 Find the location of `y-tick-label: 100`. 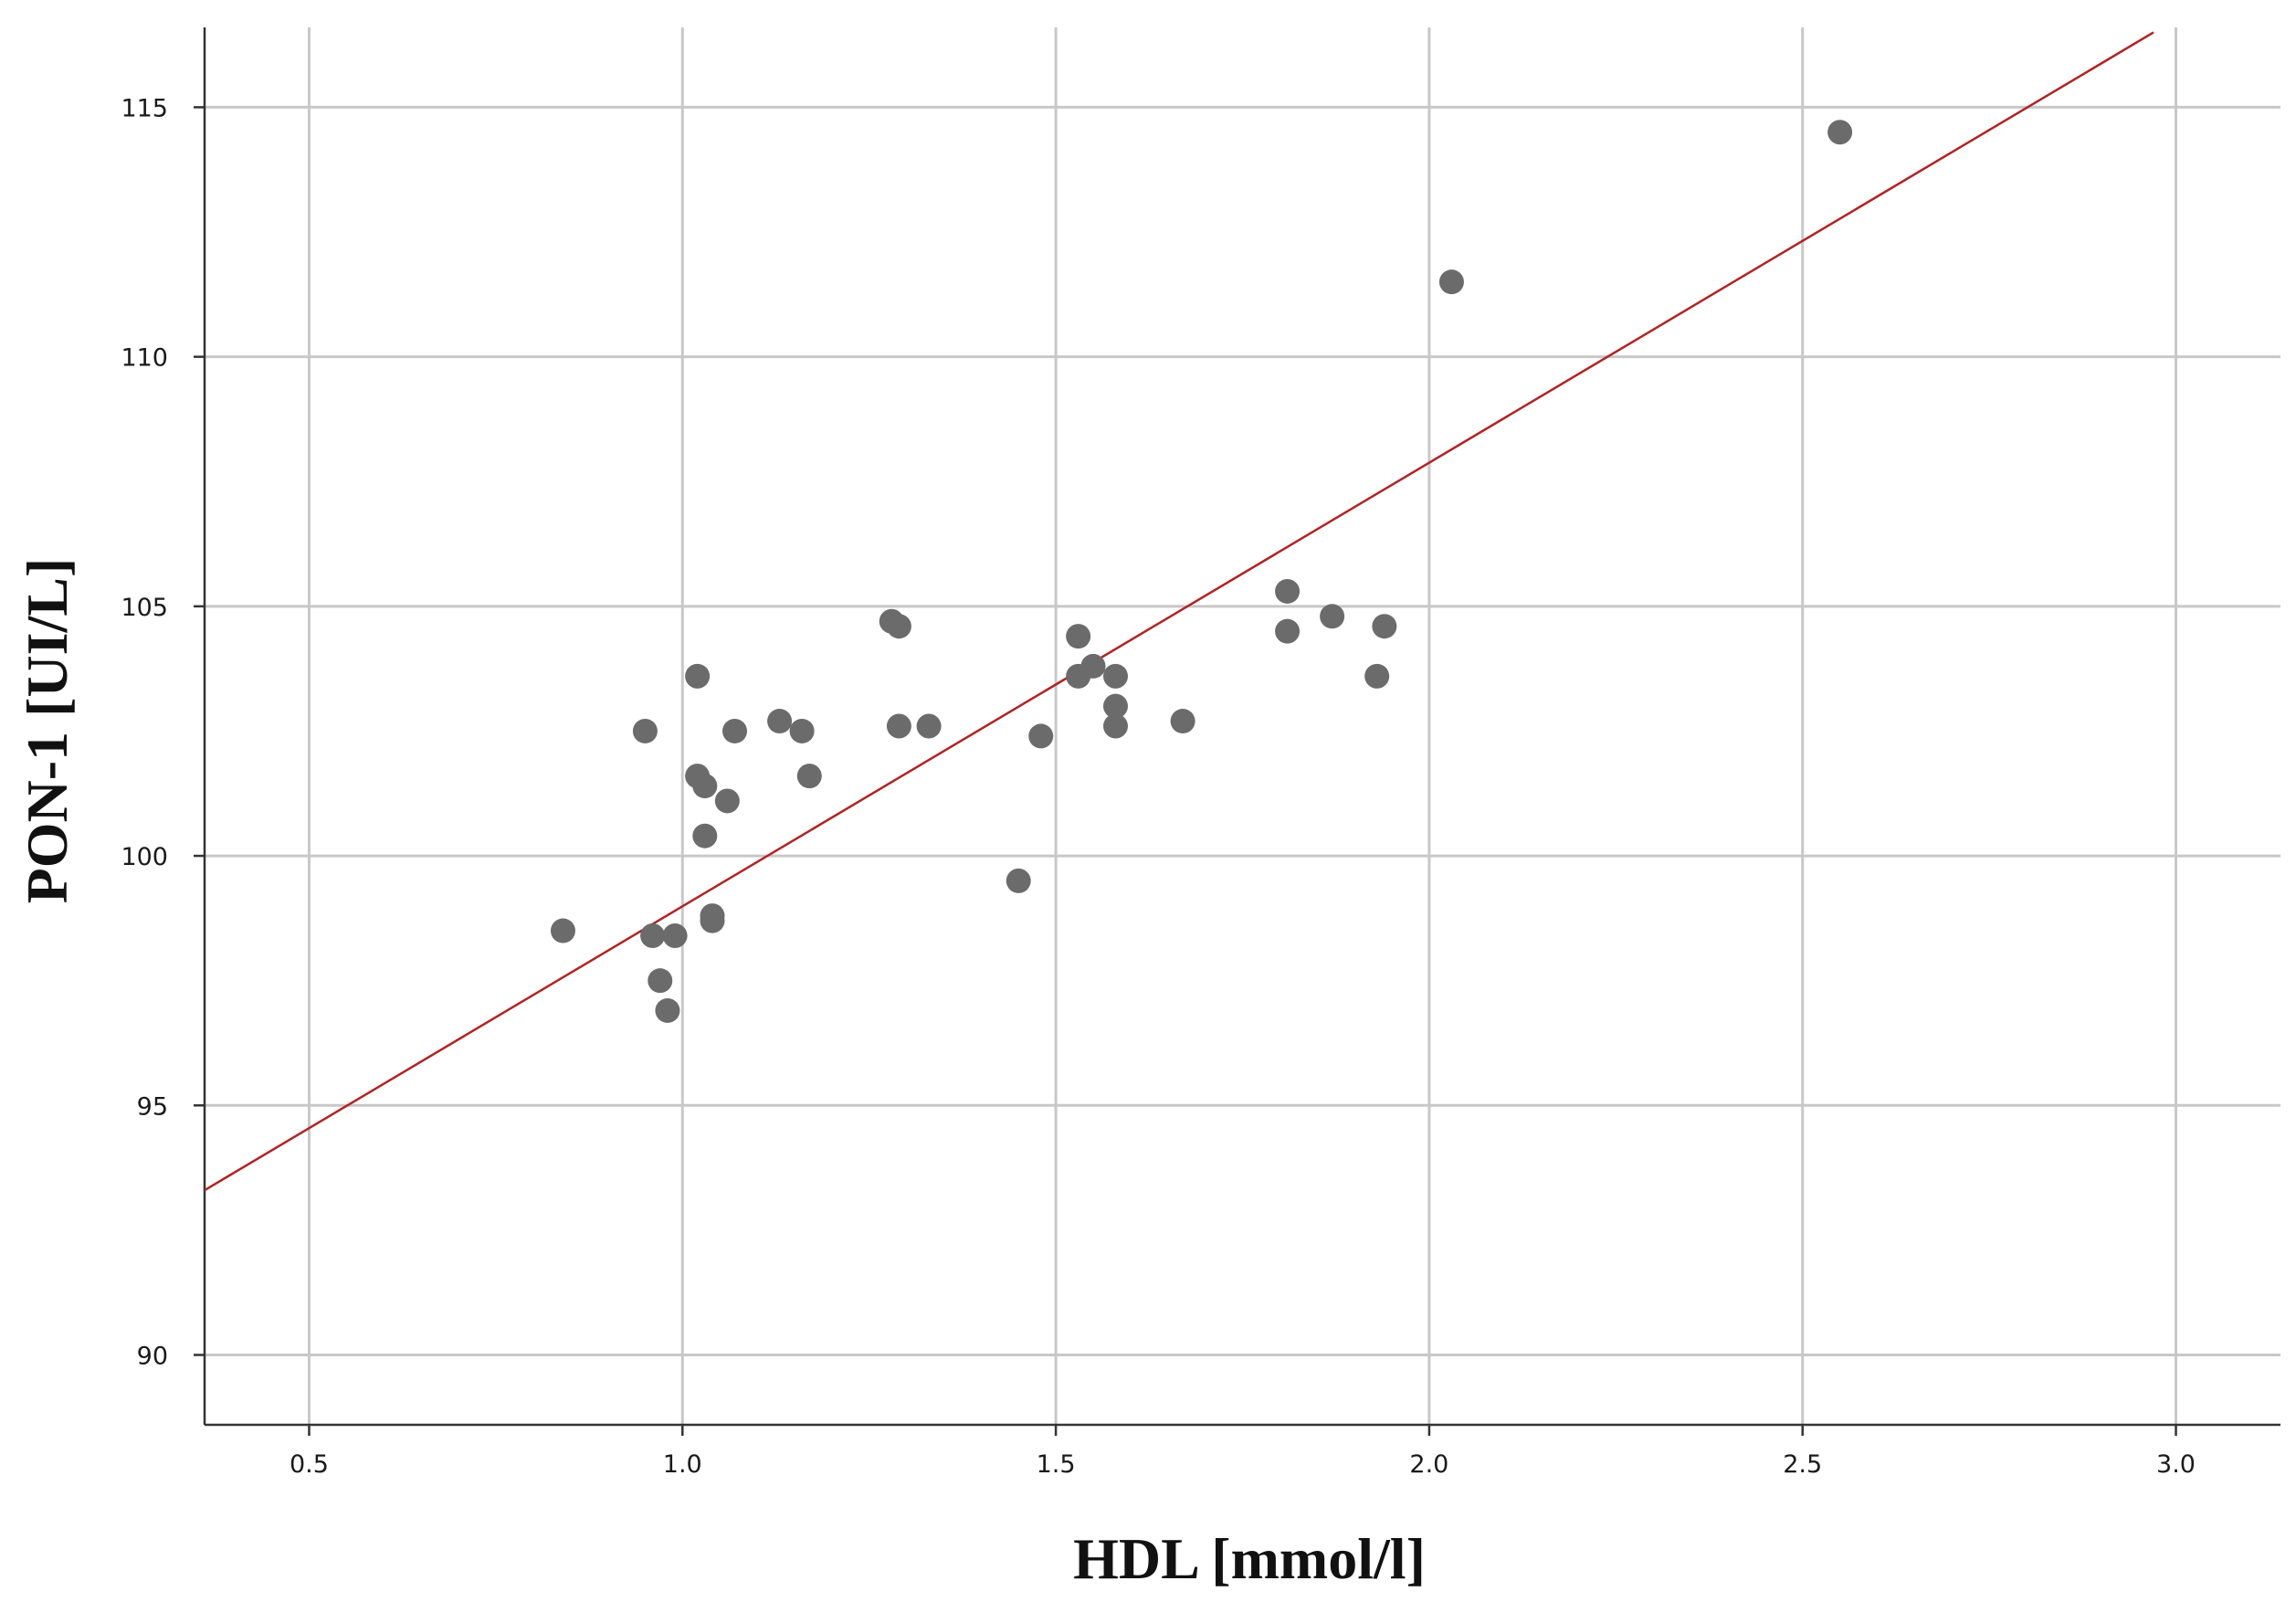

y-tick-label: 100 is located at coordinates (144, 857).